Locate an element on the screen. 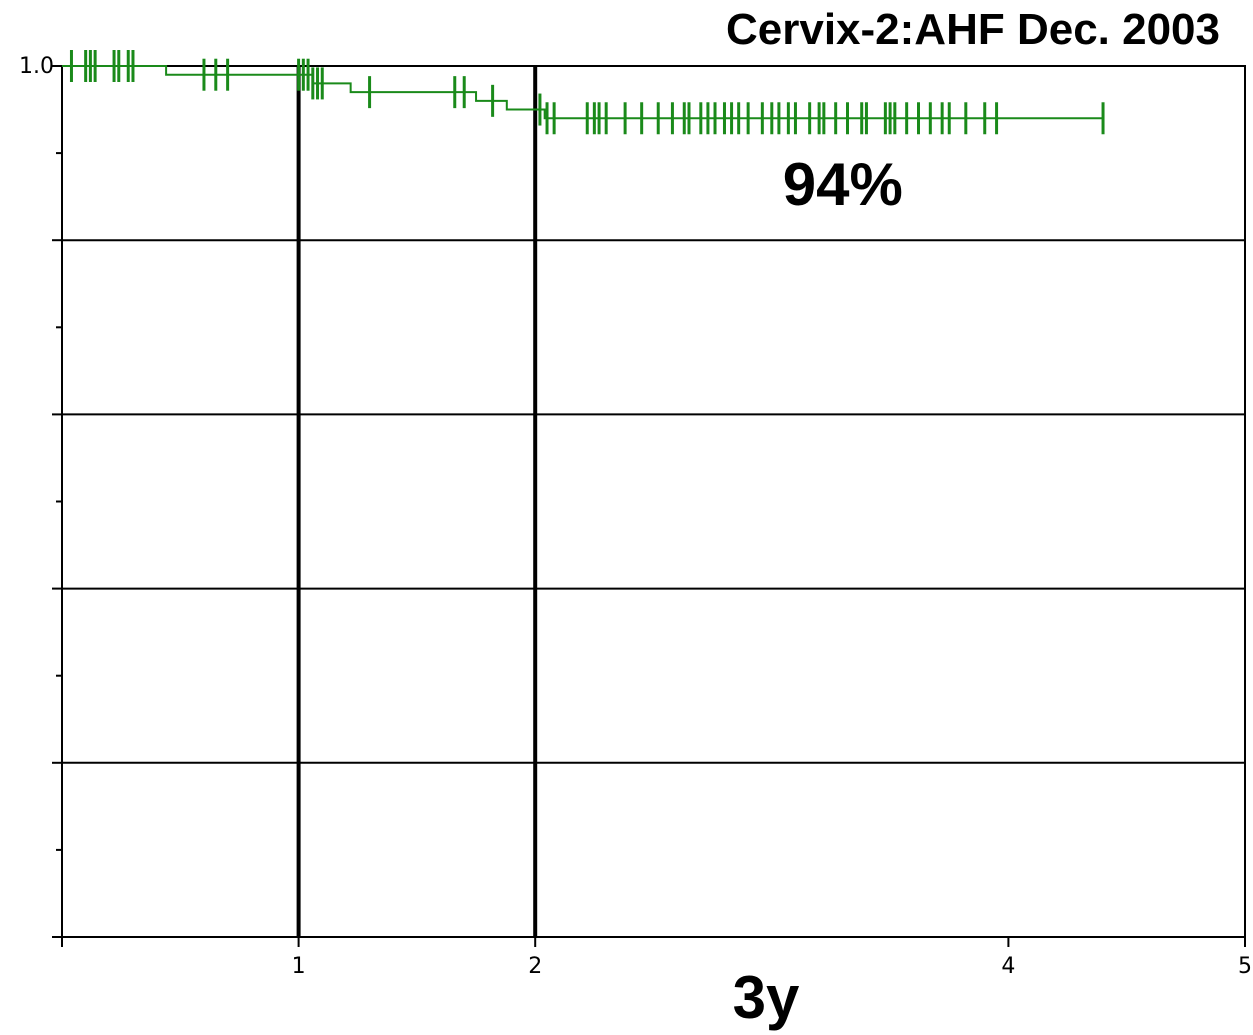 The width and height of the screenshot is (1253, 1035). x-tick-label: 1 is located at coordinates (299, 966).